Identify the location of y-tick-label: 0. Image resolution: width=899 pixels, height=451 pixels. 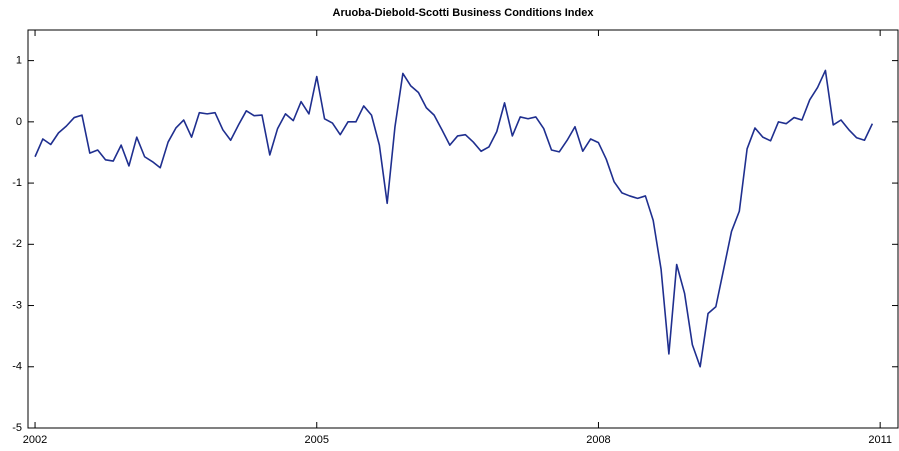
(19, 122).